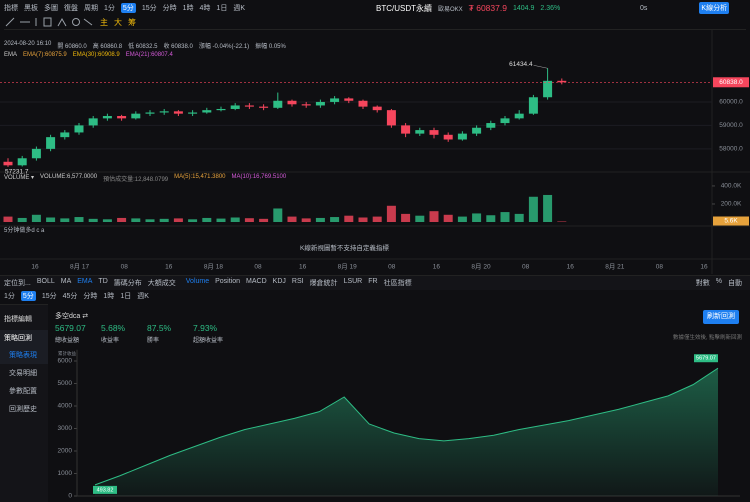 The height and width of the screenshot is (502, 750). What do you see at coordinates (205, 8) in the screenshot?
I see `period: 4時` at bounding box center [205, 8].